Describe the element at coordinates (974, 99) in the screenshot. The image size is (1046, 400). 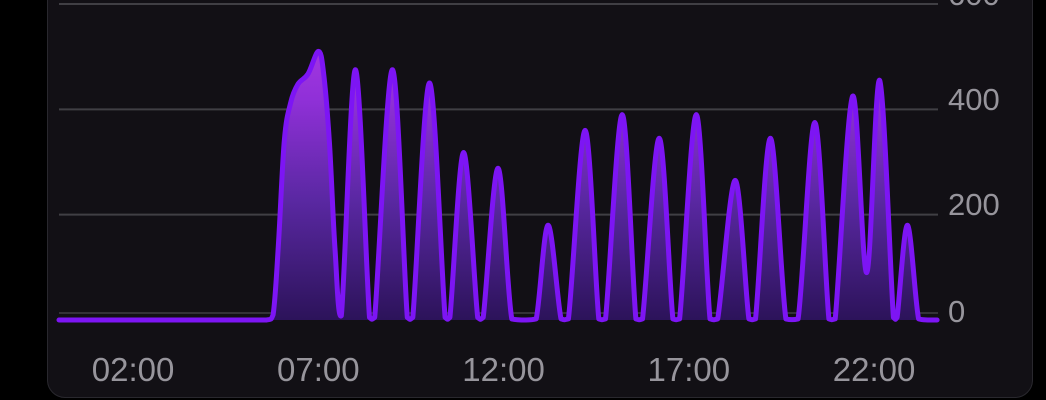
I see `y-tick-label: 400` at that location.